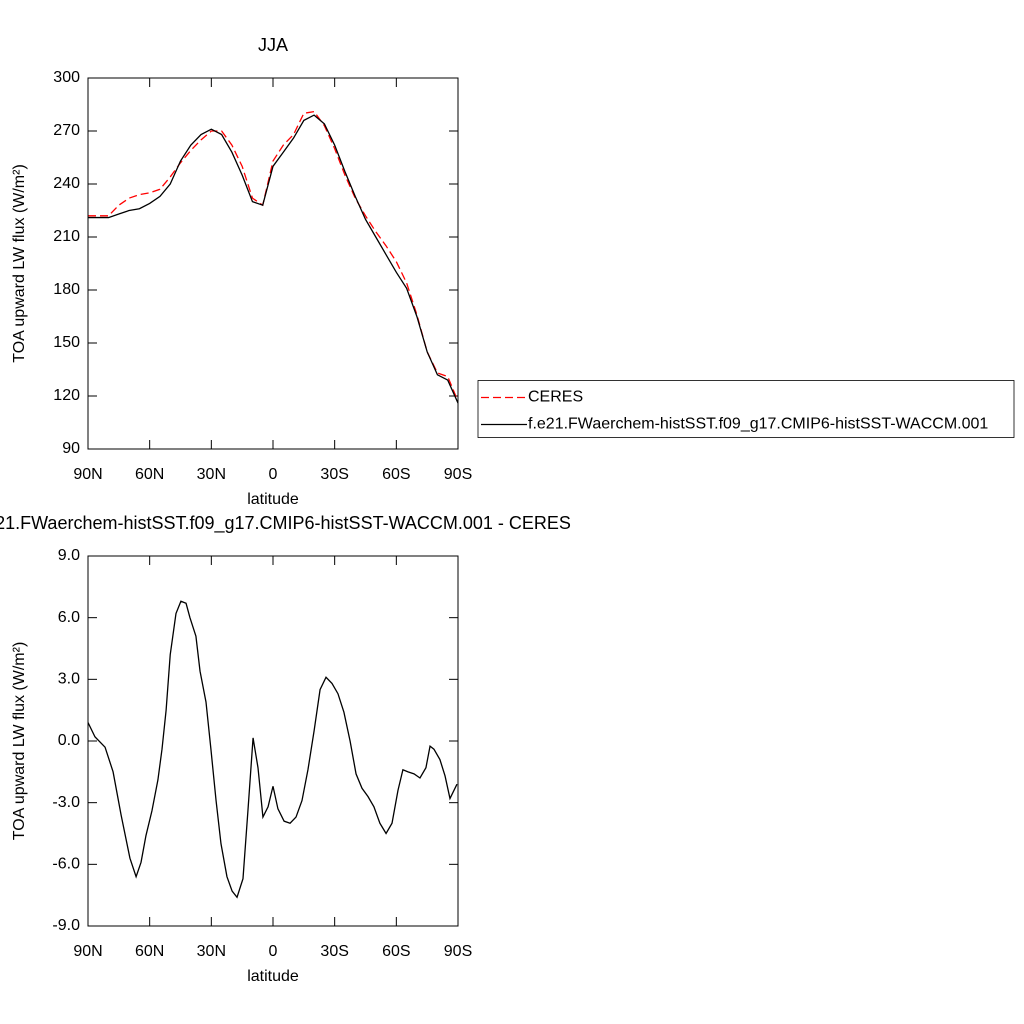  I want to click on y-tick-label: 3.0, so click(69, 679).